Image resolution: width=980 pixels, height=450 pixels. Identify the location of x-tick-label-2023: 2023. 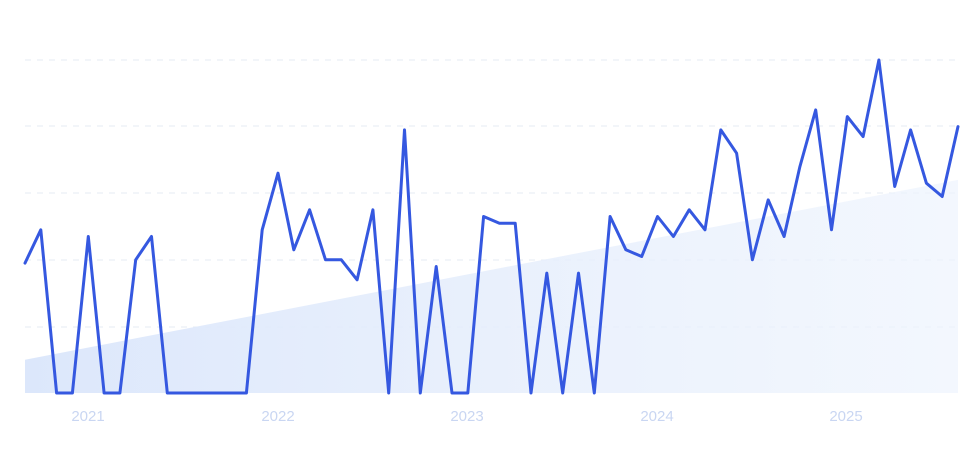
(466, 416).